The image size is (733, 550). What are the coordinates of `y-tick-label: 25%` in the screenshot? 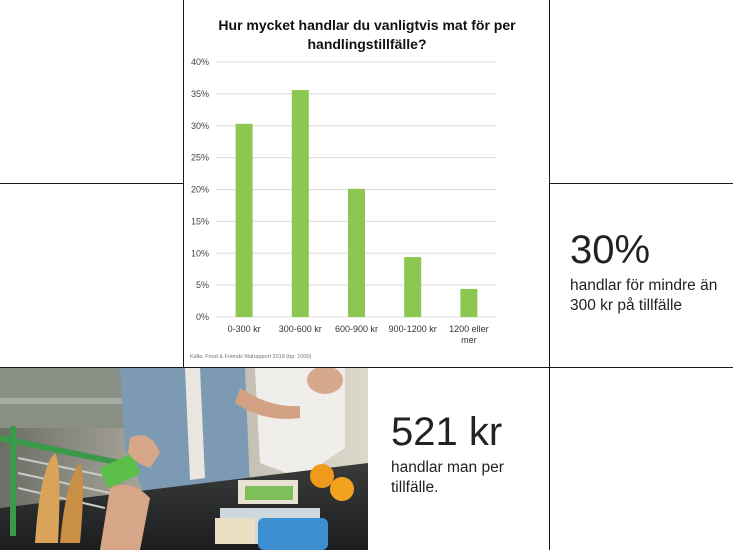 It's located at (200, 158).